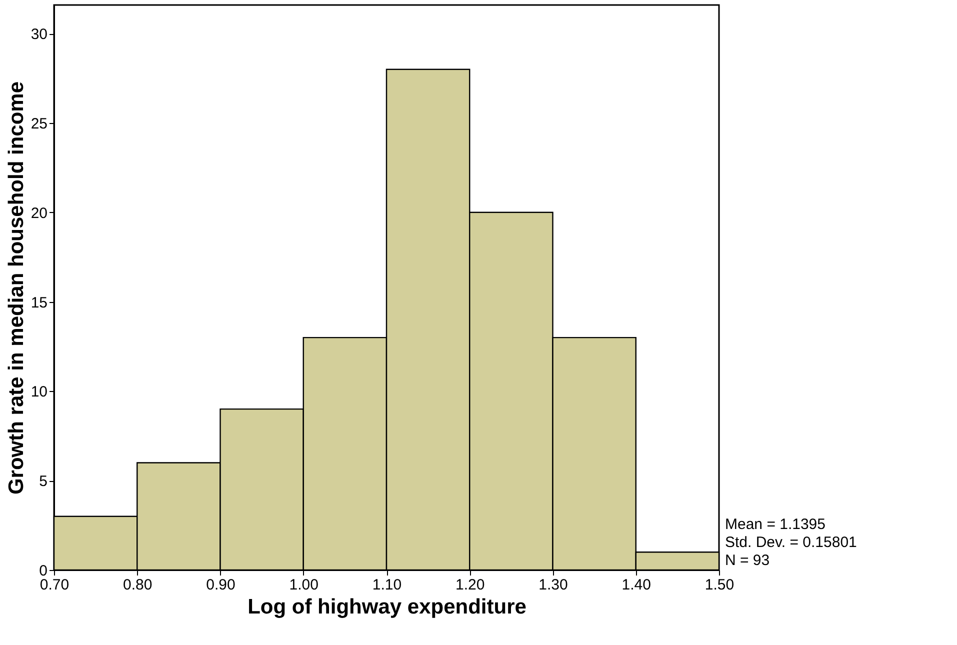  Describe the element at coordinates (470, 585) in the screenshot. I see `x-tick-label: 1.20` at that location.